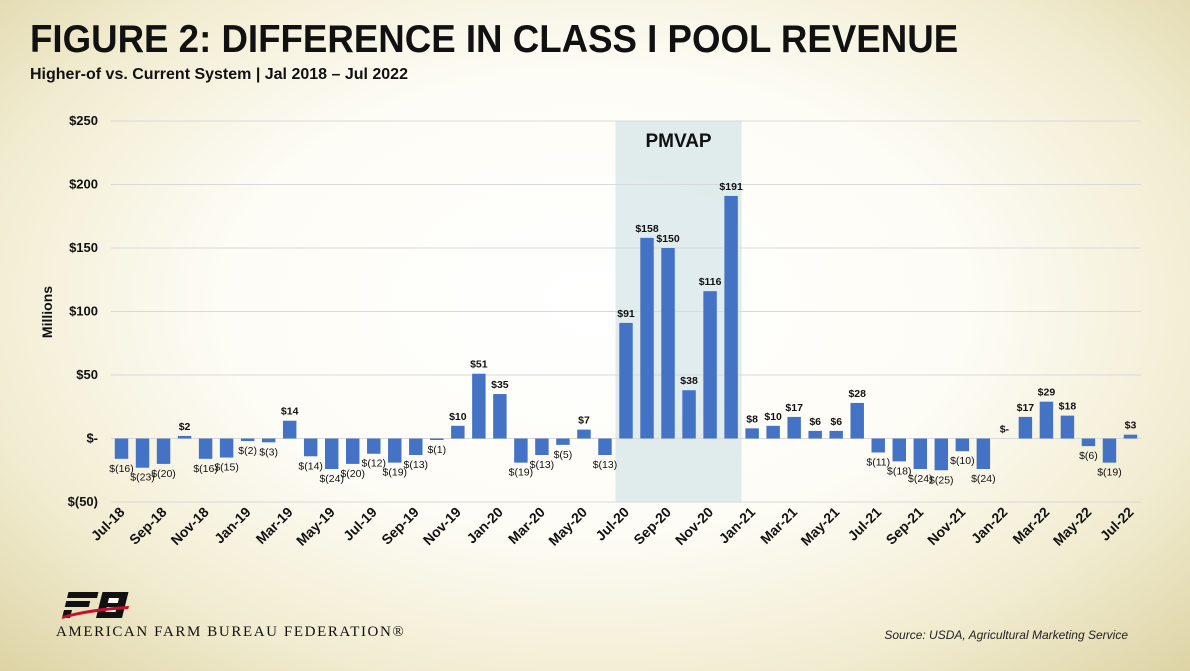 This screenshot has height=671, width=1190. What do you see at coordinates (274, 525) in the screenshot?
I see `x-tick-label: Mar-19` at bounding box center [274, 525].